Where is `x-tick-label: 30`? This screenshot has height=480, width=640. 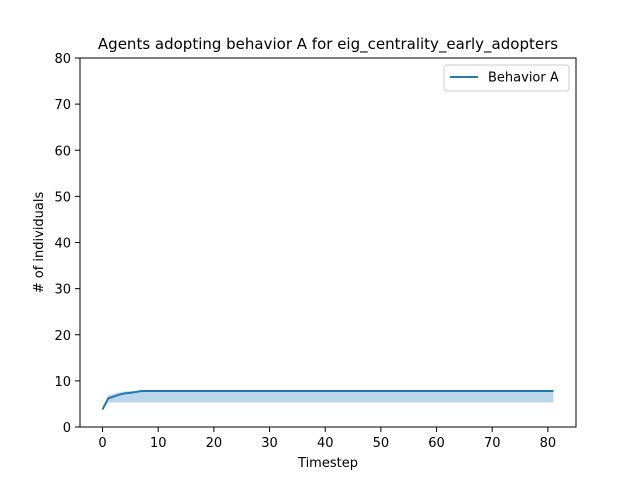 x-tick-label: 30 is located at coordinates (269, 443).